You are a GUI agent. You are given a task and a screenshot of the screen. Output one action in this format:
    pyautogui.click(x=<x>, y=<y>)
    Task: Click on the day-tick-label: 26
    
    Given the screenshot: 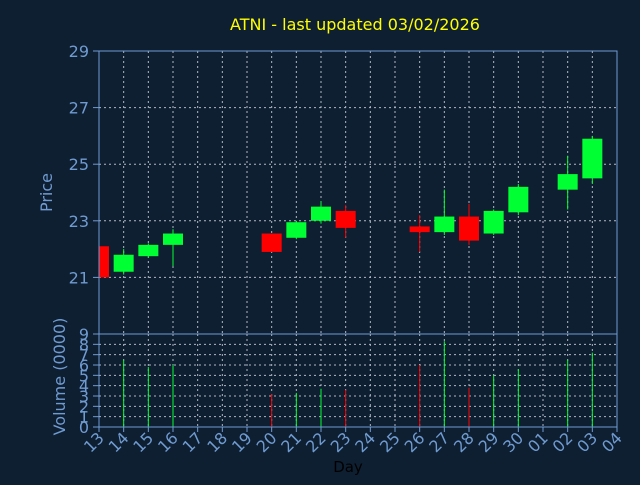 What is the action you would take?
    pyautogui.click(x=415, y=442)
    